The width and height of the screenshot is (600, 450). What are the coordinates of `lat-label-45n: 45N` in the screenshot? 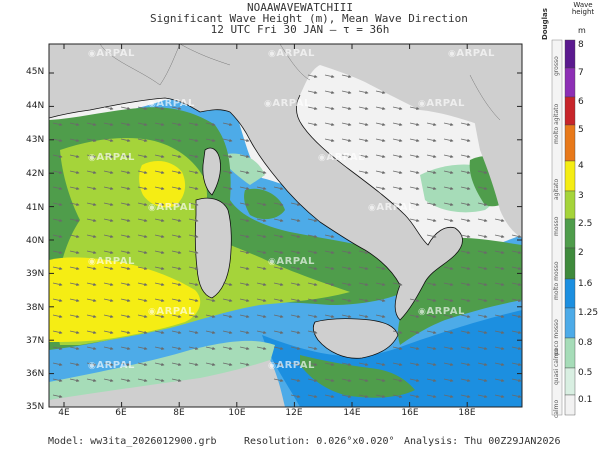 It's located at (35, 72).